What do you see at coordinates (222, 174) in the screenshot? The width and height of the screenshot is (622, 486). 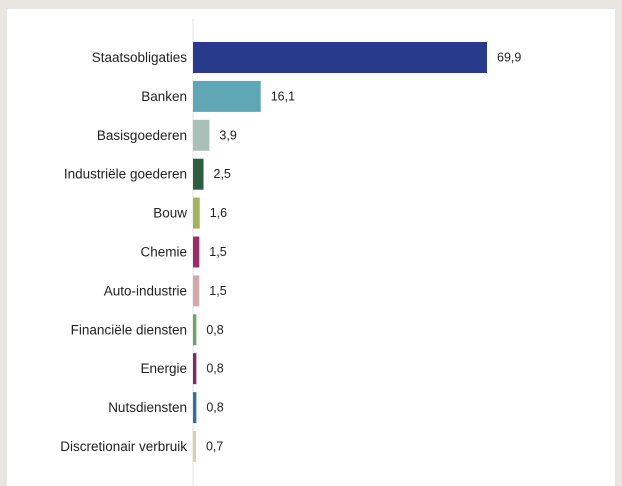 I see `value-label-3: 2,5` at bounding box center [222, 174].